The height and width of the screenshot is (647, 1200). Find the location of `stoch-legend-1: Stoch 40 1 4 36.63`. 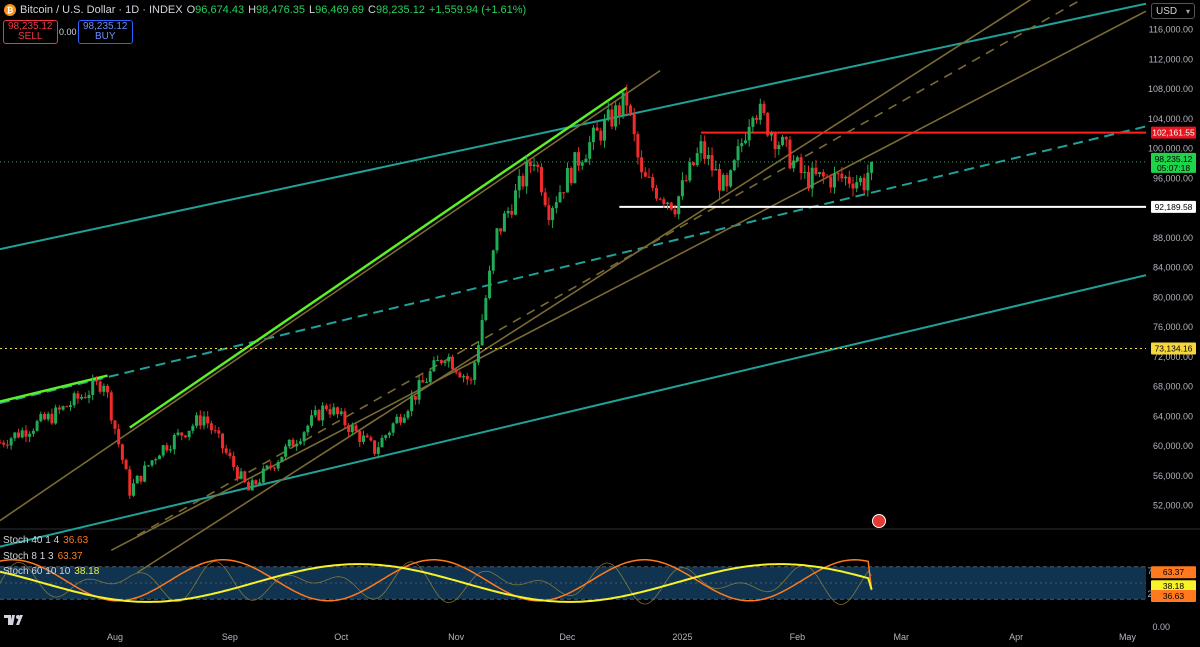

stoch-legend-1: Stoch 40 1 4 36.63 is located at coordinates (45, 540).